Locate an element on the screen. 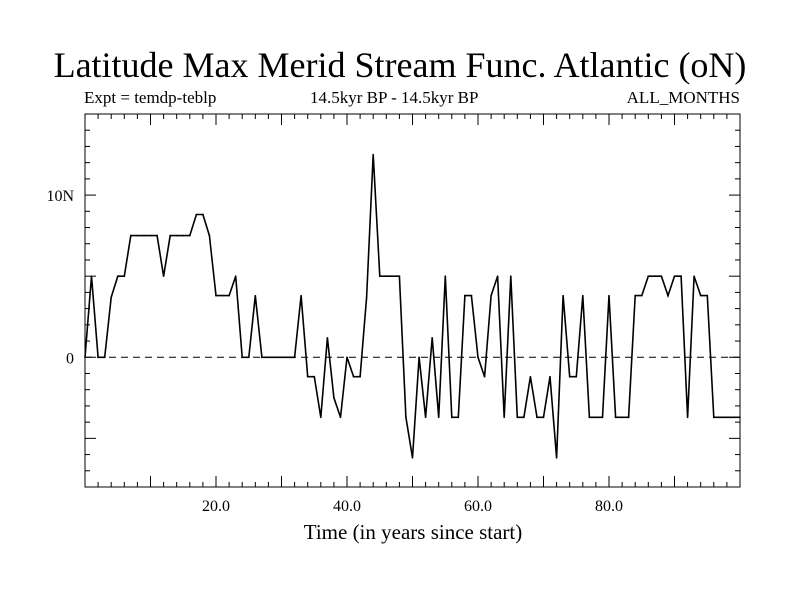 This screenshot has width=800, height=600. experiment-label: Expt = temdp-teblp is located at coordinates (150, 97).